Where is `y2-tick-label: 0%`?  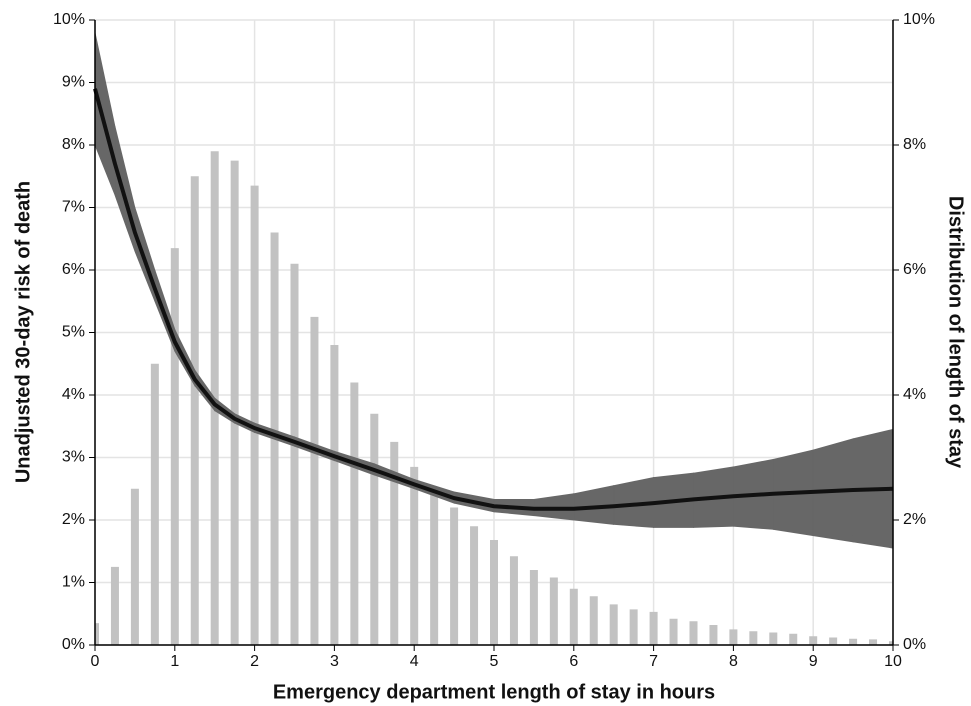
y2-tick-label: 0% is located at coordinates (914, 644).